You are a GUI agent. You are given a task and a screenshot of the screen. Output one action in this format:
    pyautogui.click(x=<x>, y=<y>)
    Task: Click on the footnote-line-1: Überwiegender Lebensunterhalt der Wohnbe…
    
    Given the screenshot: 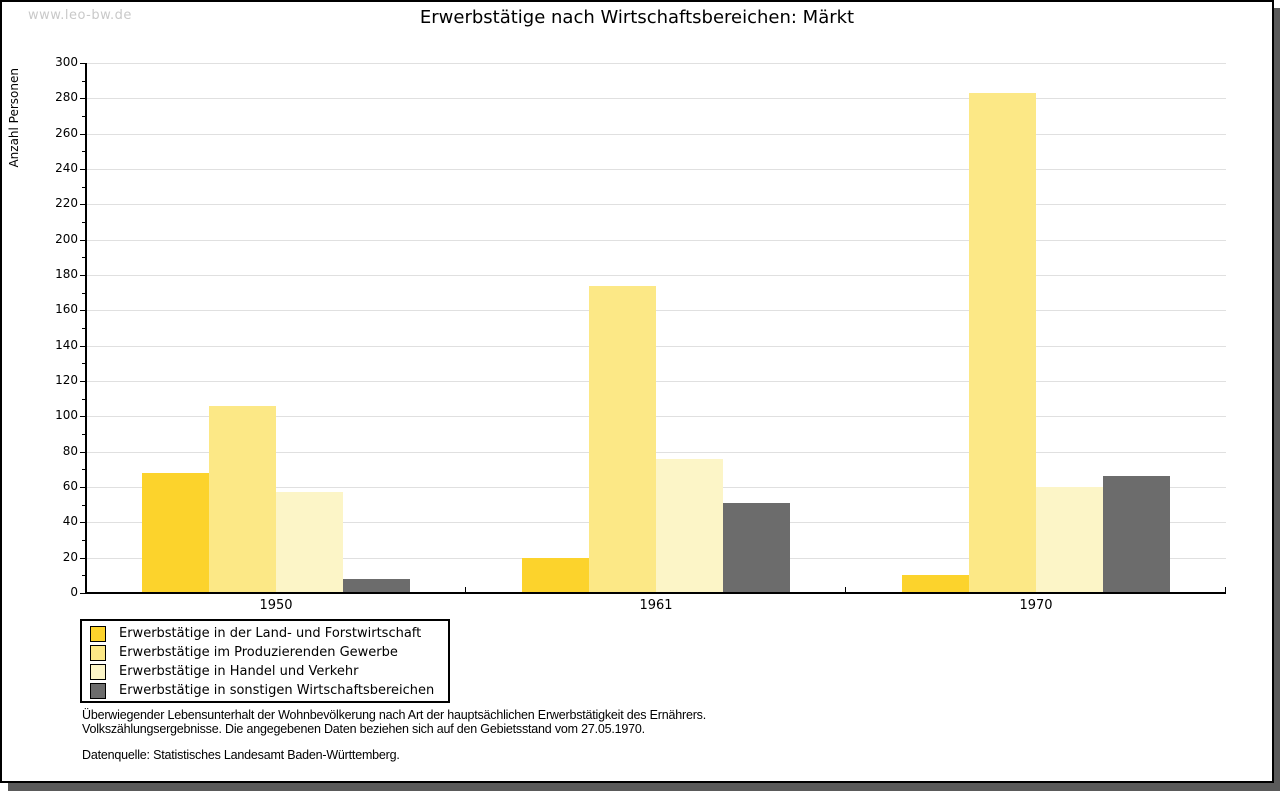 What is the action you would take?
    pyautogui.click(x=394, y=715)
    